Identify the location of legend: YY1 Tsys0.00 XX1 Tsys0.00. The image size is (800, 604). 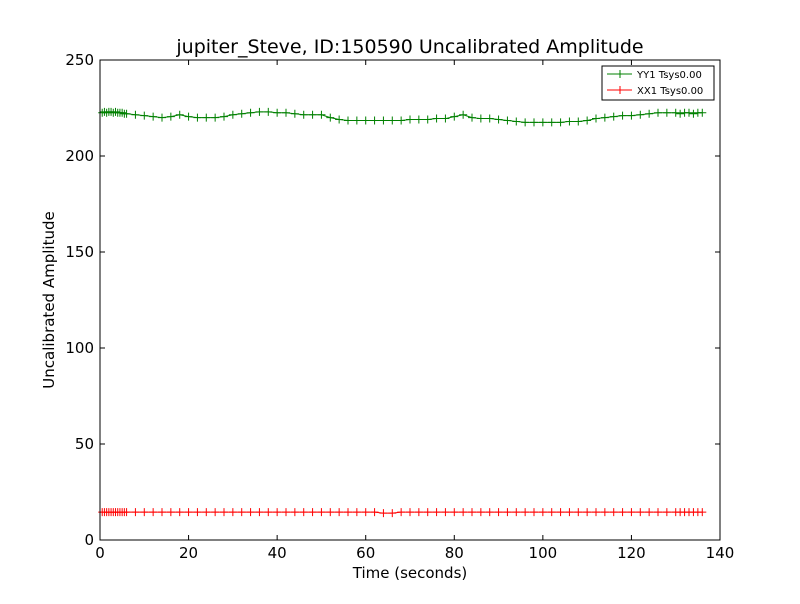
(658, 83).